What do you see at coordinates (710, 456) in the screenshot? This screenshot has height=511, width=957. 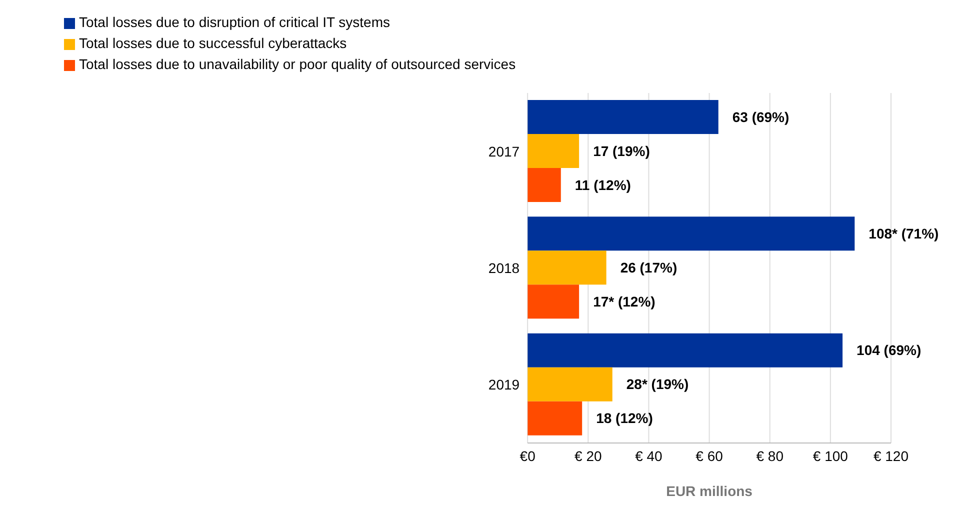 I see `x-tick-label: € 60` at bounding box center [710, 456].